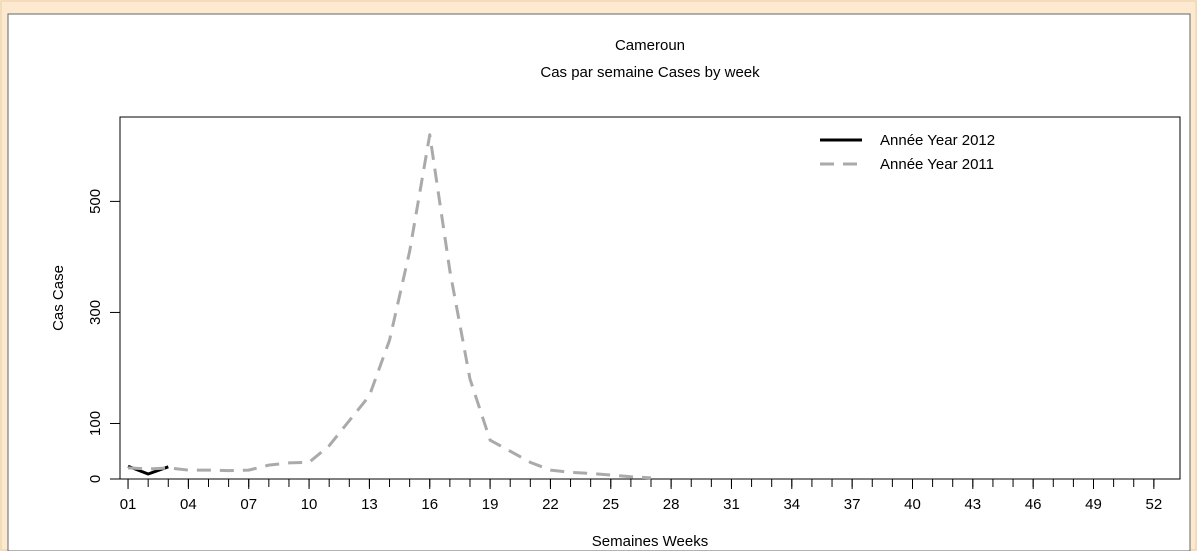  I want to click on legend-label: Année Year 2012, so click(937, 140).